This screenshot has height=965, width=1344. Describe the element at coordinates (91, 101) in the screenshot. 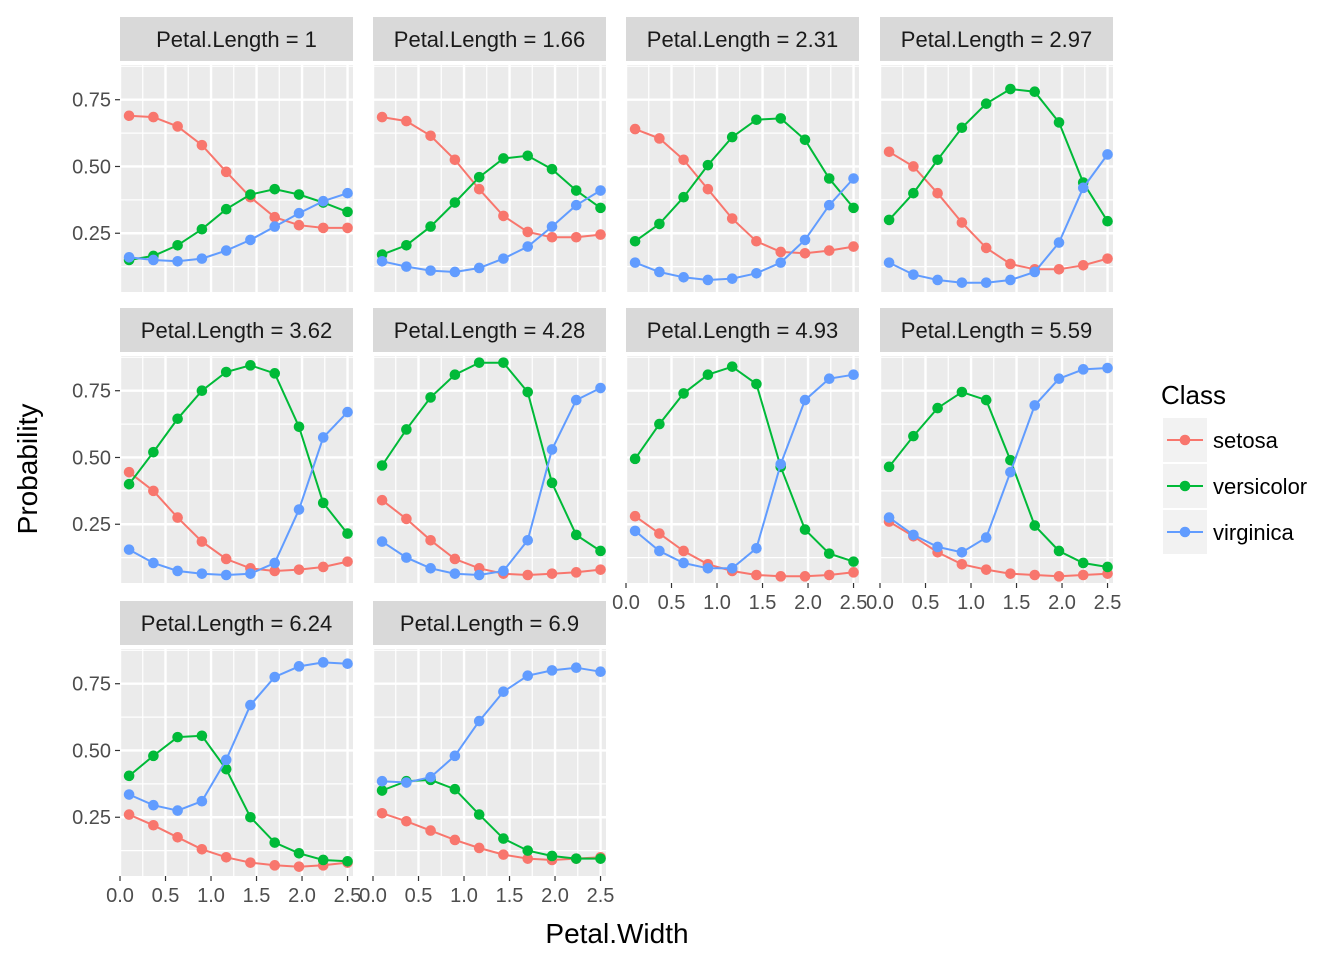

I see `y-tick-label: 0.75` at that location.